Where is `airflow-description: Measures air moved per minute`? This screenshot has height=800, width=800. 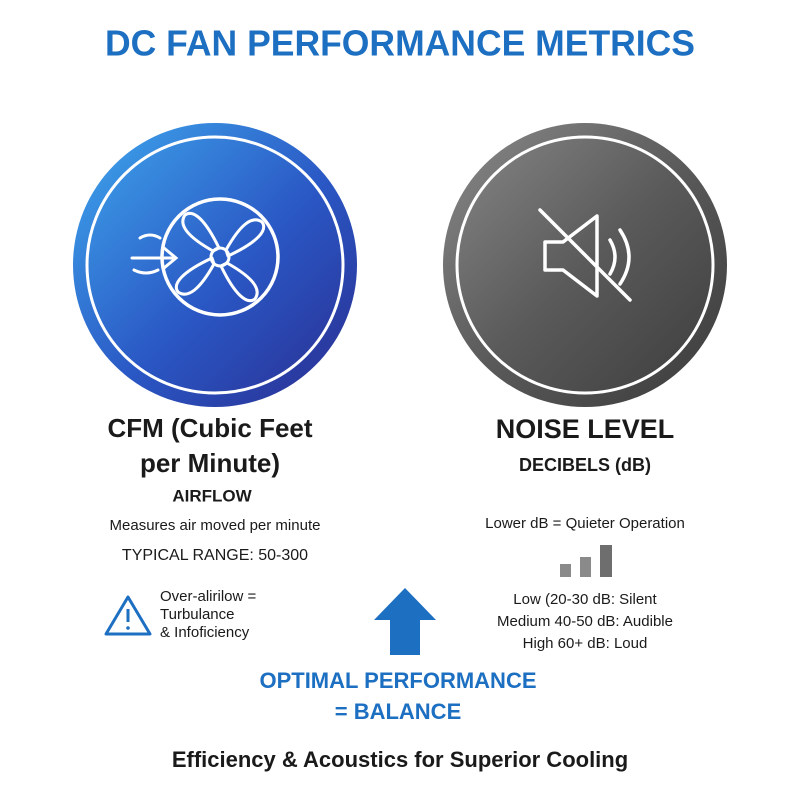
airflow-description: Measures air moved per minute is located at coordinates (215, 525).